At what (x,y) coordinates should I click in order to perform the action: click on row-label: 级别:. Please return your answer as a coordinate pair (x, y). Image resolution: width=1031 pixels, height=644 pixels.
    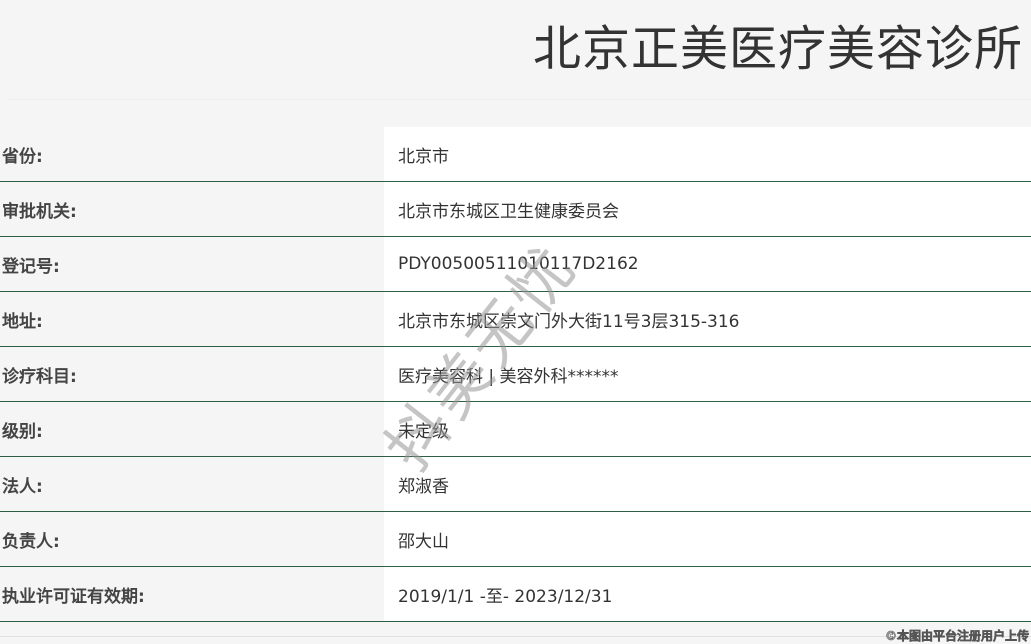
    Looking at the image, I should click on (22, 431).